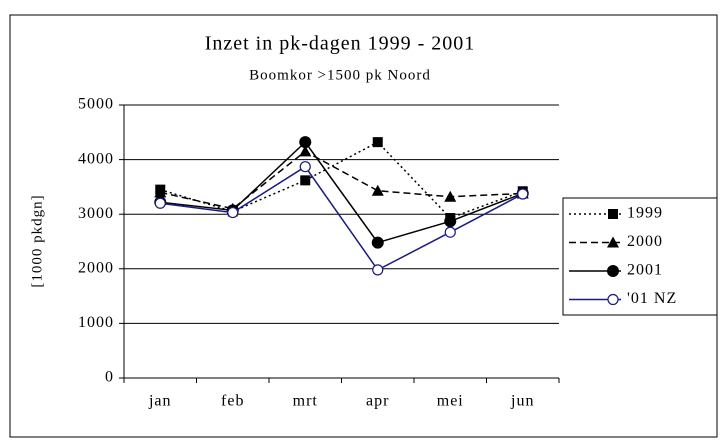 The width and height of the screenshot is (722, 441). I want to click on y-tick-label: 0, so click(109, 377).